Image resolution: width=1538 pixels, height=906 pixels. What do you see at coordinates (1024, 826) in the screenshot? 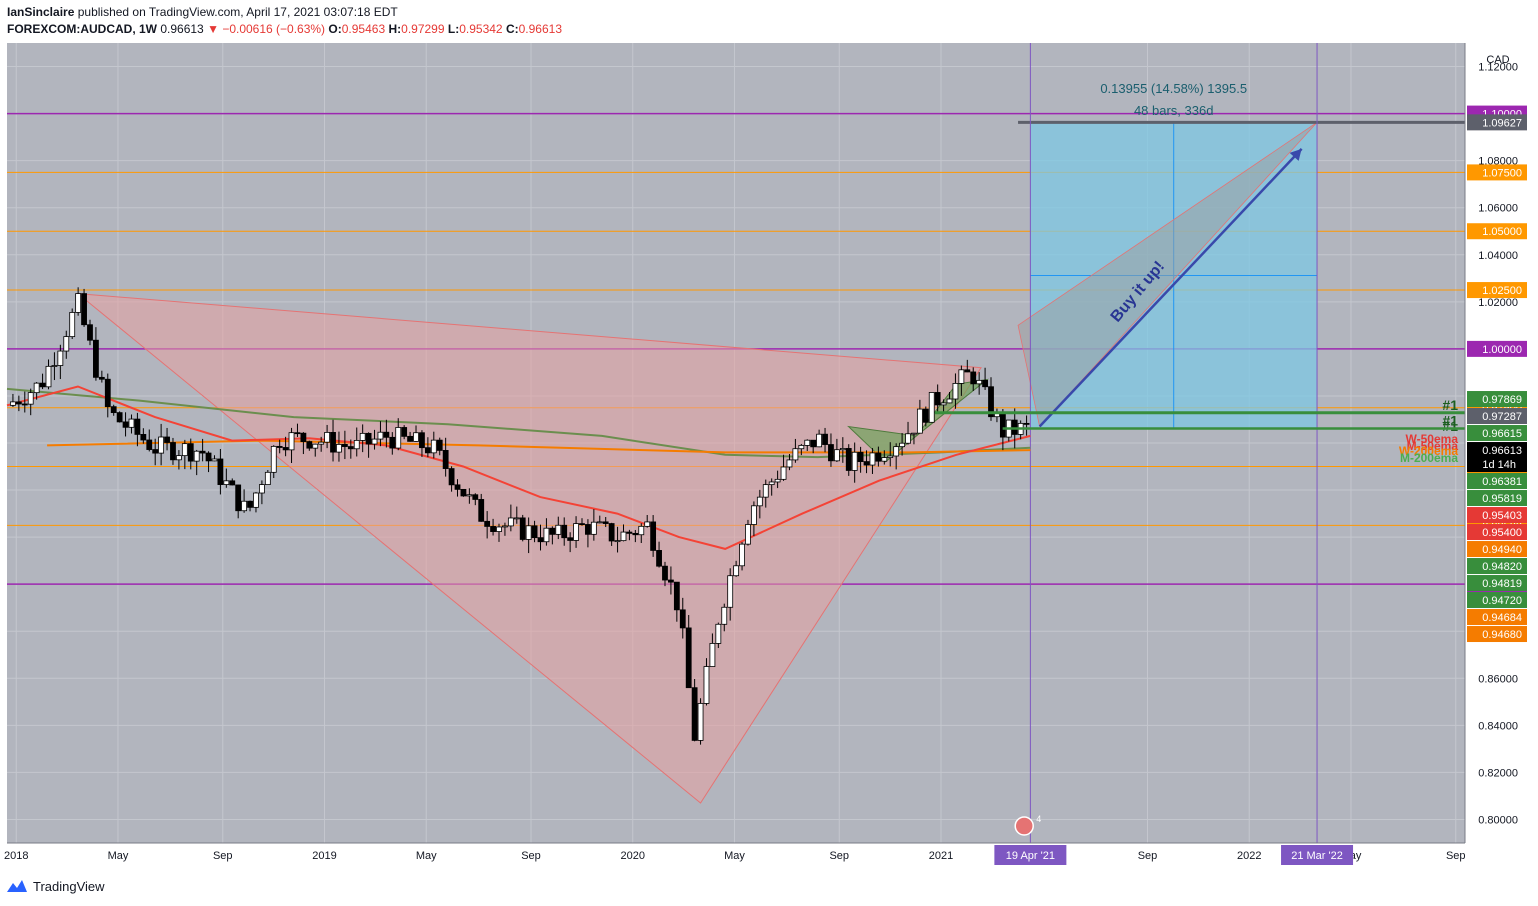
I see `event-icon` at bounding box center [1024, 826].